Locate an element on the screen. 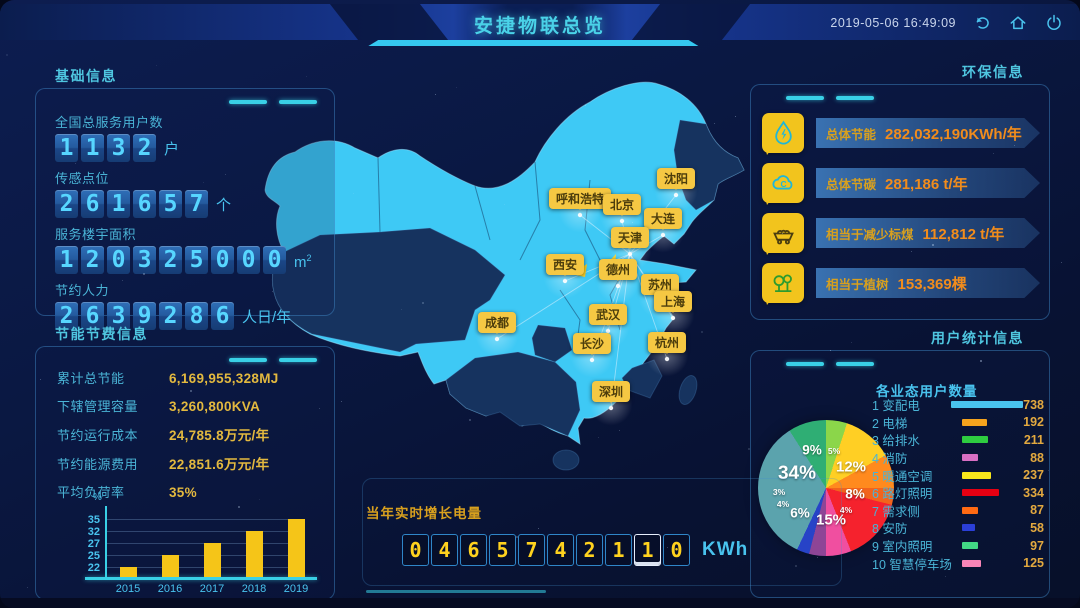 The image size is (1080, 608). bar-chart-y-tick: 22 is located at coordinates (93, 568).